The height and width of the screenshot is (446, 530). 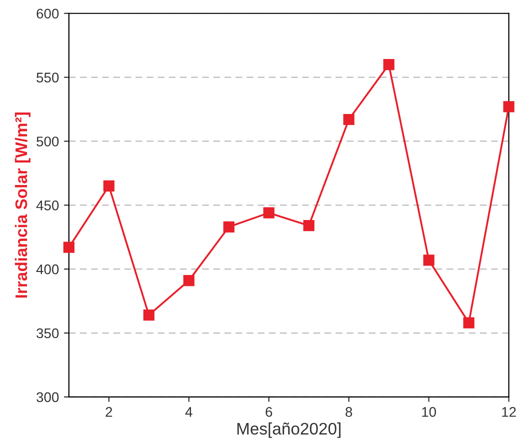 I want to click on y-tick-label: 400, so click(x=47, y=269).